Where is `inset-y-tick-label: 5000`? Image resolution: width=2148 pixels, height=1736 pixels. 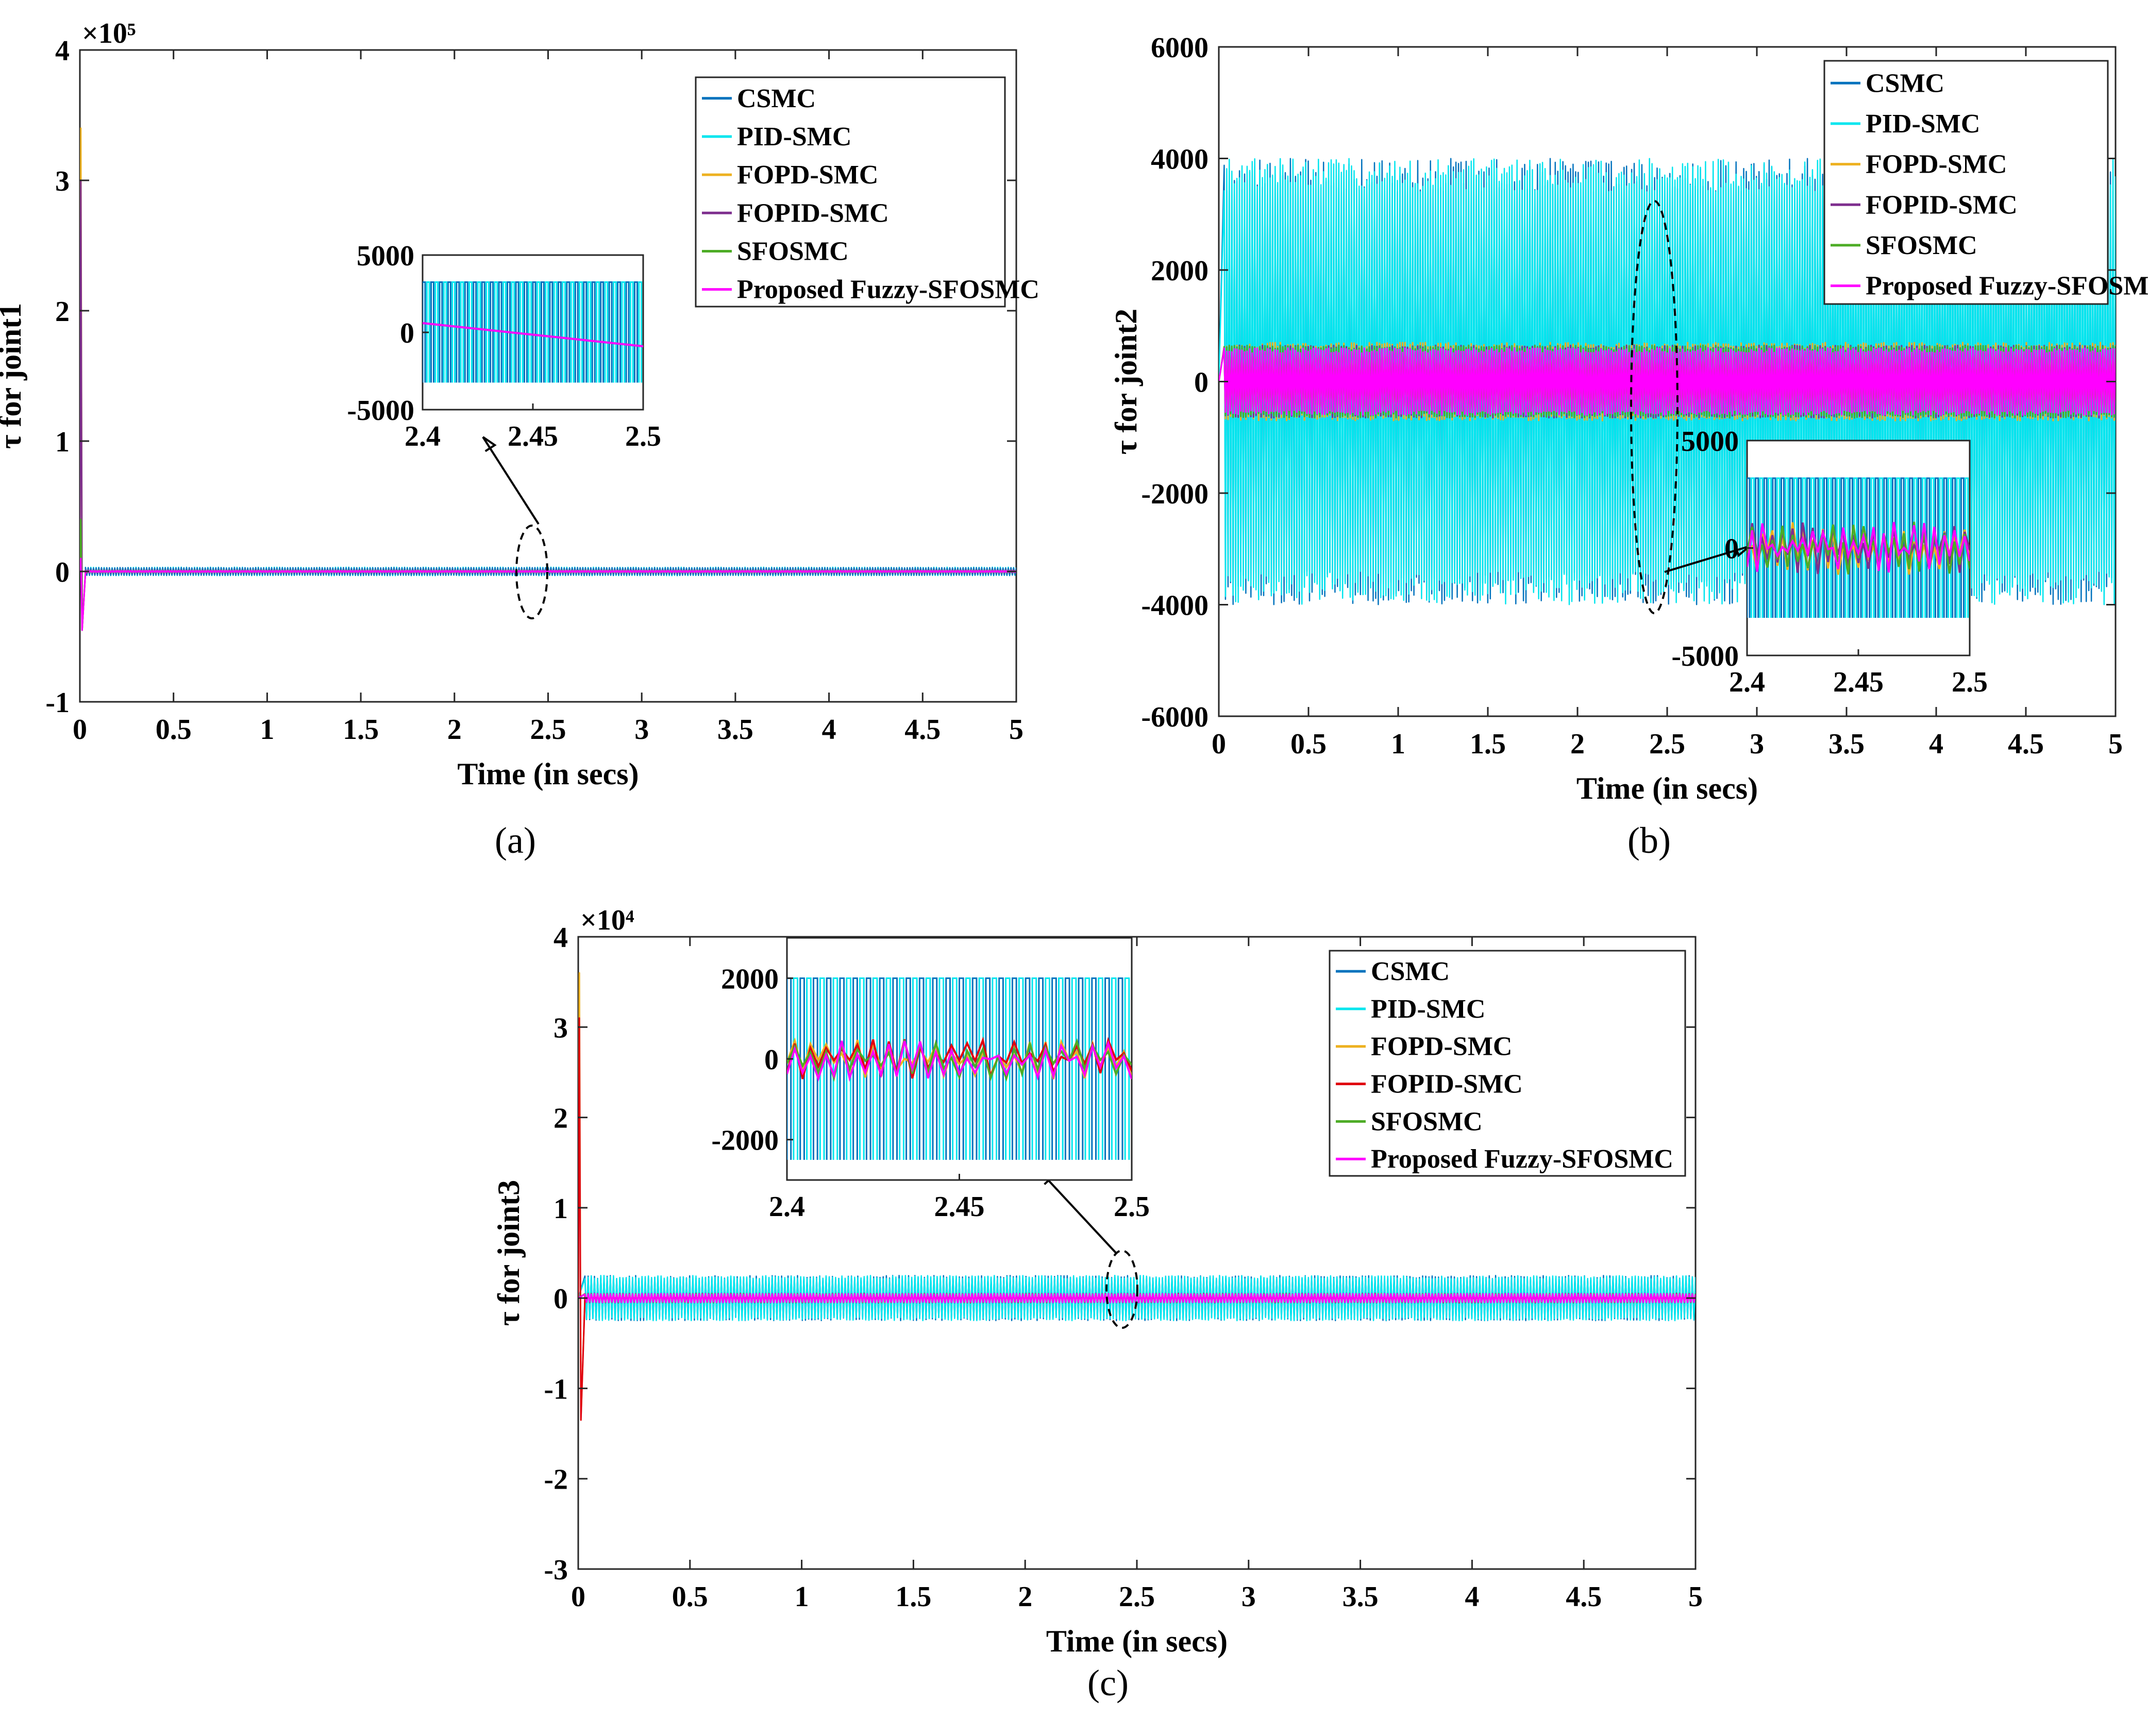
inset-y-tick-label: 5000 is located at coordinates (1710, 442).